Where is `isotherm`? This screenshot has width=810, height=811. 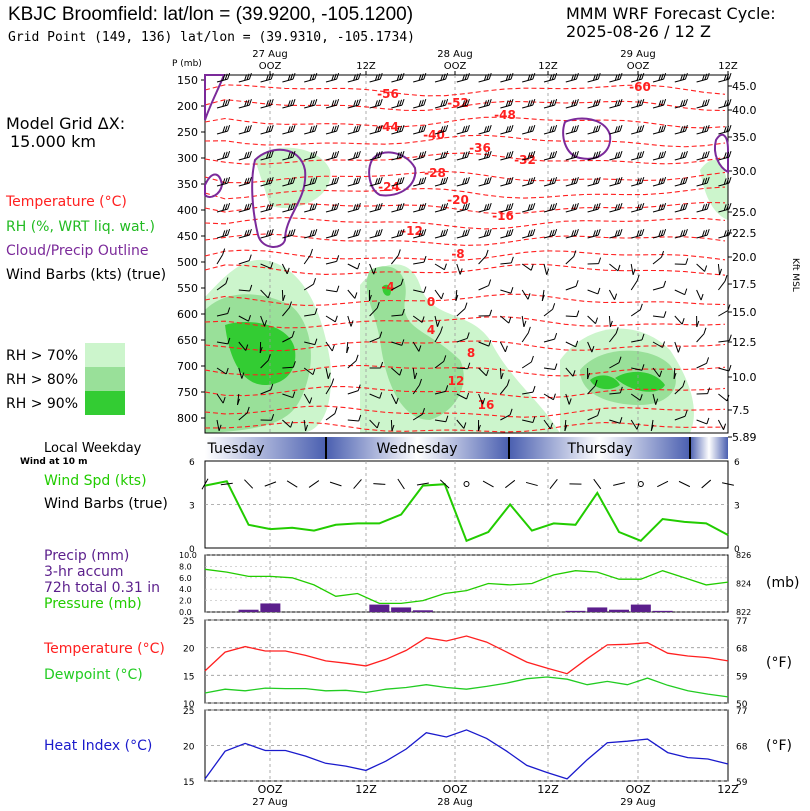
isotherm is located at coordinates (465, 223).